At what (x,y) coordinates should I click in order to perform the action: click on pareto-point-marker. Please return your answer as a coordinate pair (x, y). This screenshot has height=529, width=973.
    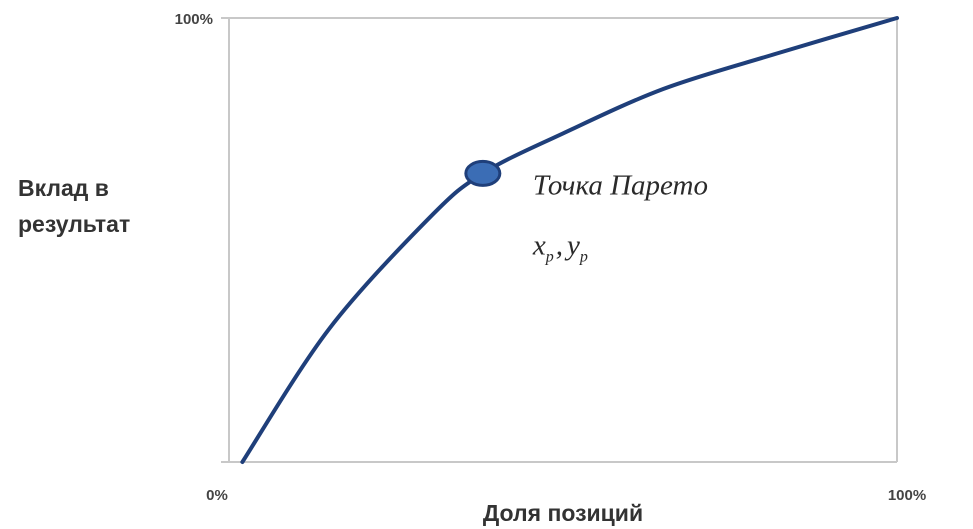
    Looking at the image, I should click on (483, 173).